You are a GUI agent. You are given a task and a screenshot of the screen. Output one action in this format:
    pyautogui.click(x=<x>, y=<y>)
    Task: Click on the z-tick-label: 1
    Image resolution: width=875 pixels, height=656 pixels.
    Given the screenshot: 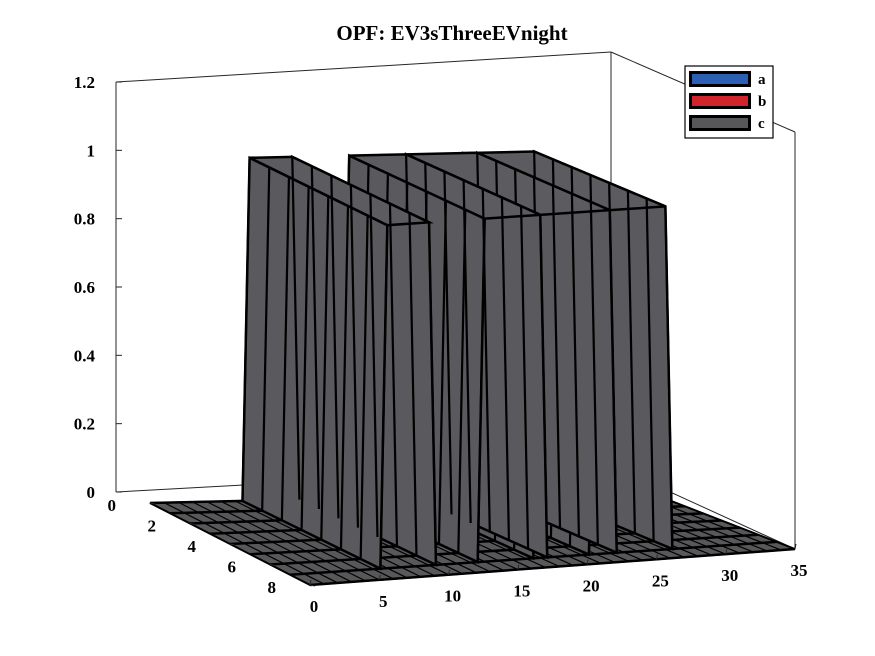 What is the action you would take?
    pyautogui.click(x=91, y=150)
    